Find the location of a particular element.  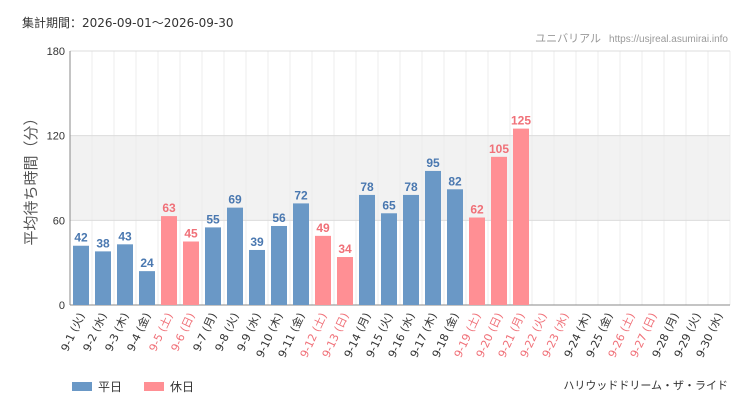

data-label: 125 is located at coordinates (521, 121).